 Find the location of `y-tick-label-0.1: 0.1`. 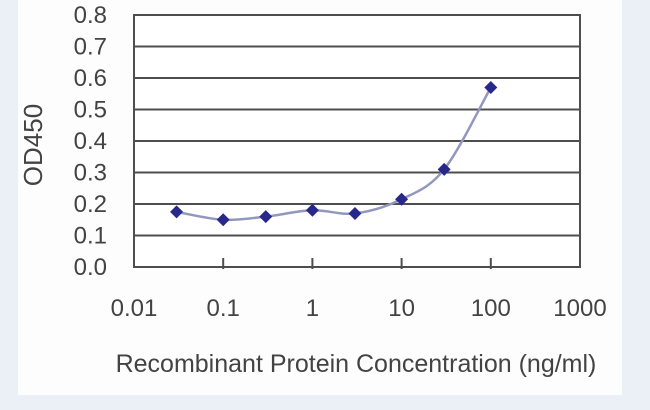

y-tick-label-0.1: 0.1 is located at coordinates (90, 236).